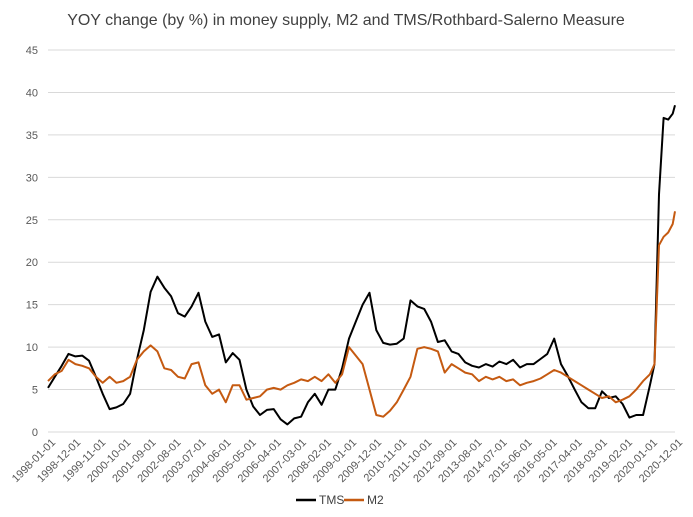 The width and height of the screenshot is (693, 517). I want to click on legend-label-tms: TMS, so click(331, 500).